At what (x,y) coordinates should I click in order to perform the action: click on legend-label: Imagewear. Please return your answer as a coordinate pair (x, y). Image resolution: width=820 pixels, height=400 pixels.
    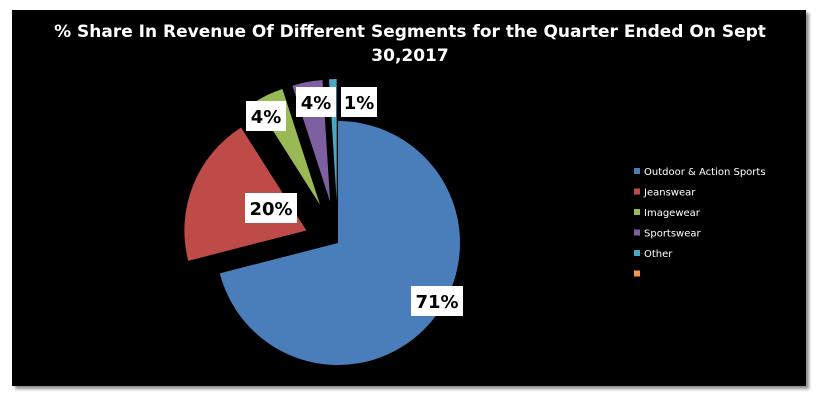
    Looking at the image, I should click on (672, 213).